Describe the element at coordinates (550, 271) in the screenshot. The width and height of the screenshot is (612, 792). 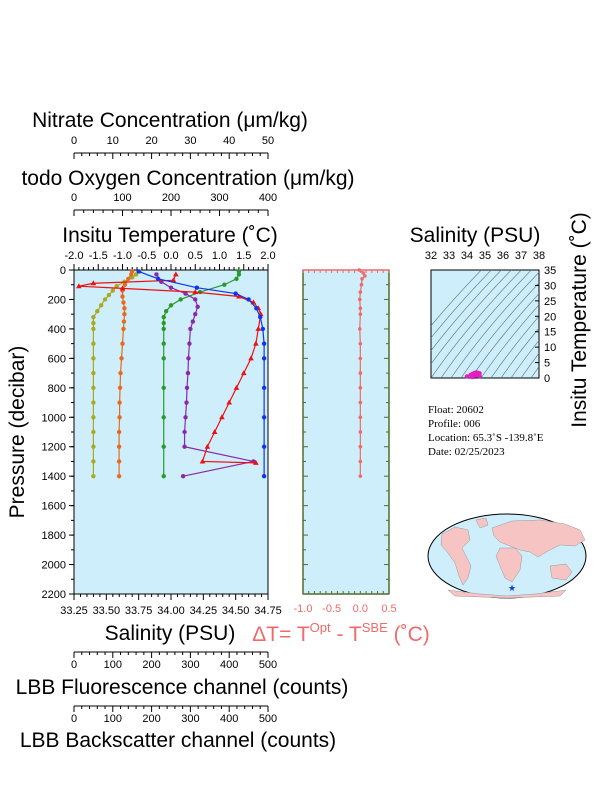
I see `ts-y-tick-label: 35` at that location.